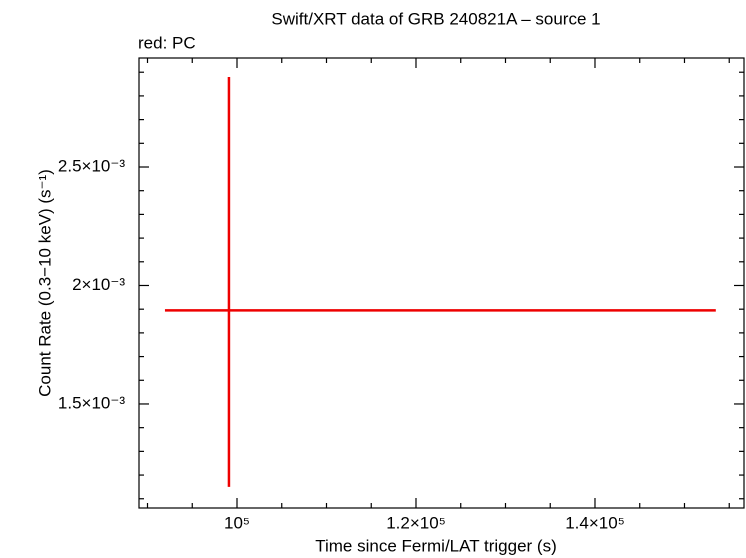 This screenshot has height=558, width=746. Describe the element at coordinates (436, 545) in the screenshot. I see `x-axis-label: Time since Fermi/LAT trigger (s)` at that location.